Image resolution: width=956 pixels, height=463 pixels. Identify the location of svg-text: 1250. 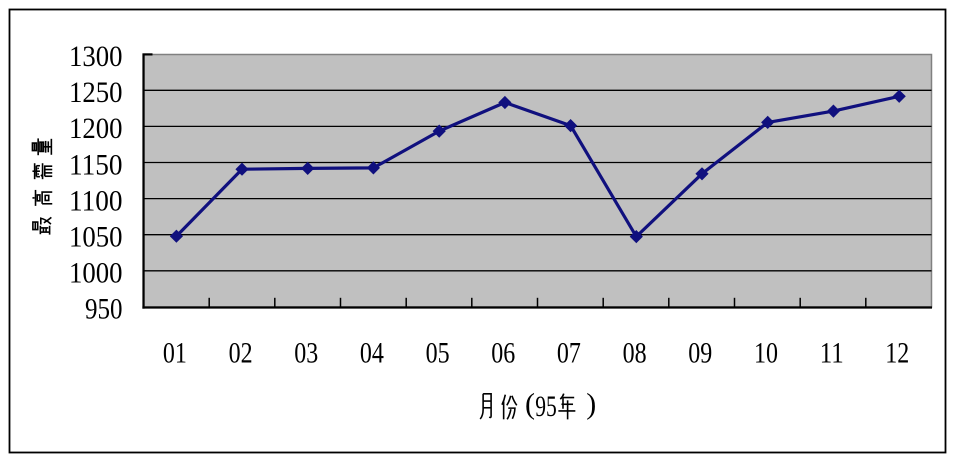
(96, 92).